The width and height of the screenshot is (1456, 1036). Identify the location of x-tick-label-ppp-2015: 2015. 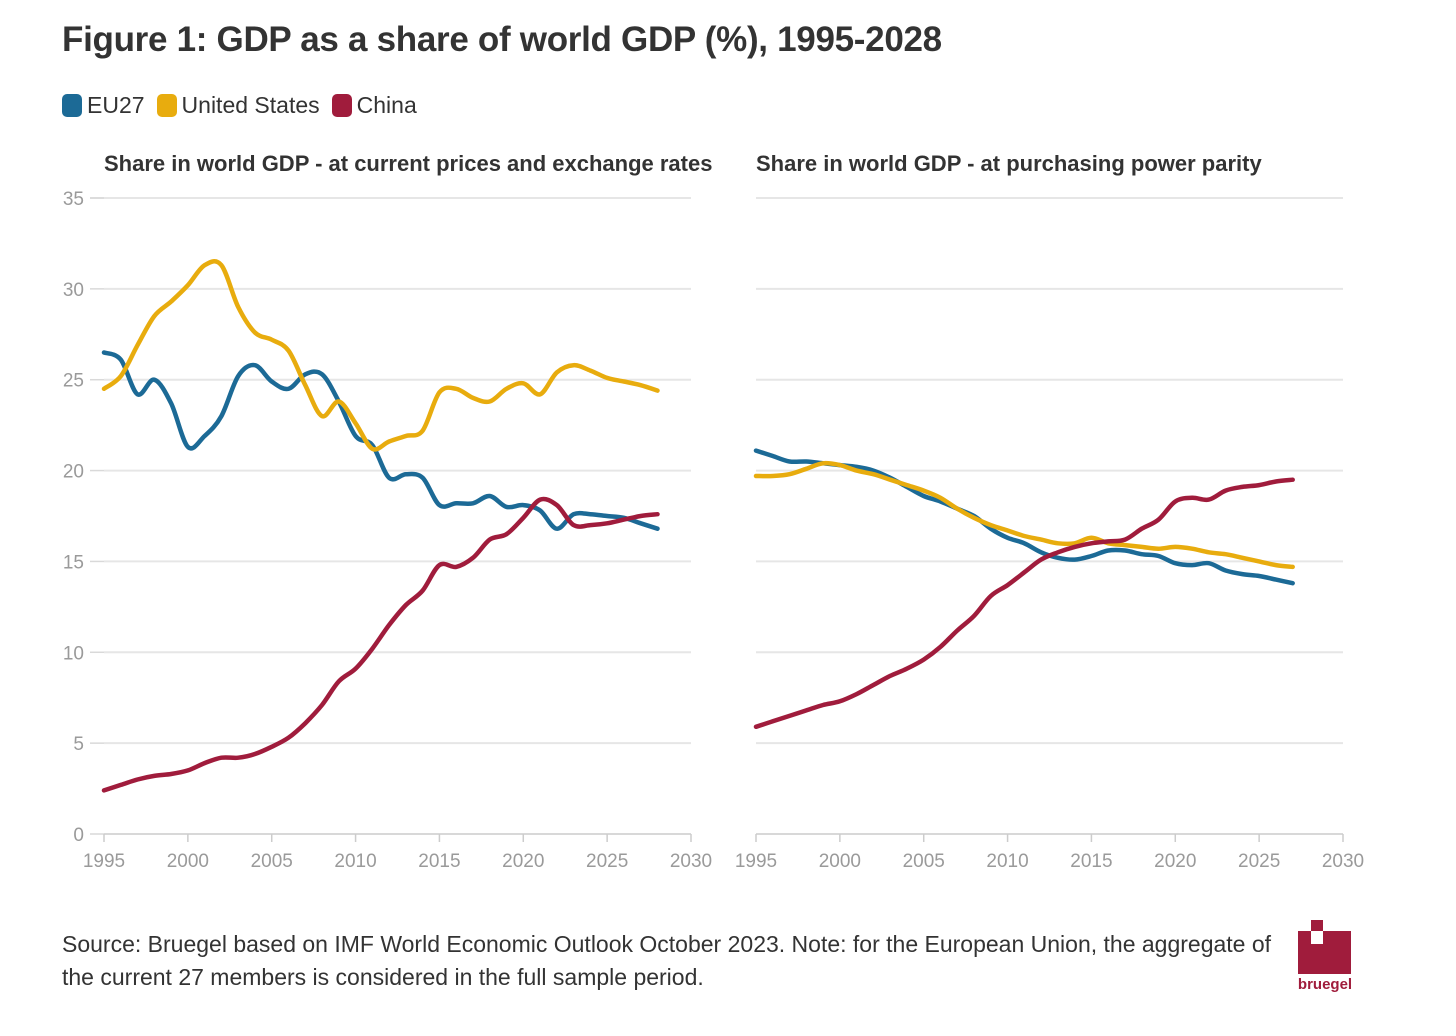
(1091, 861).